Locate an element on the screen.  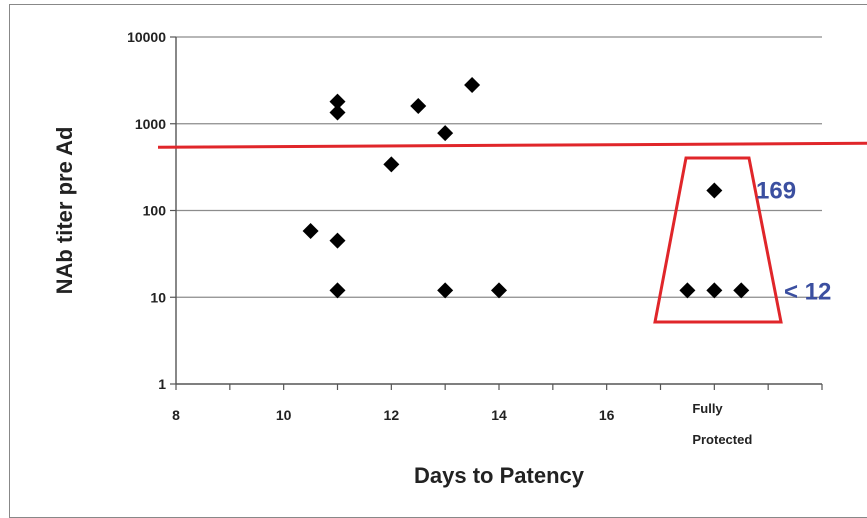
x-tick-label-12: 12 is located at coordinates (392, 415).